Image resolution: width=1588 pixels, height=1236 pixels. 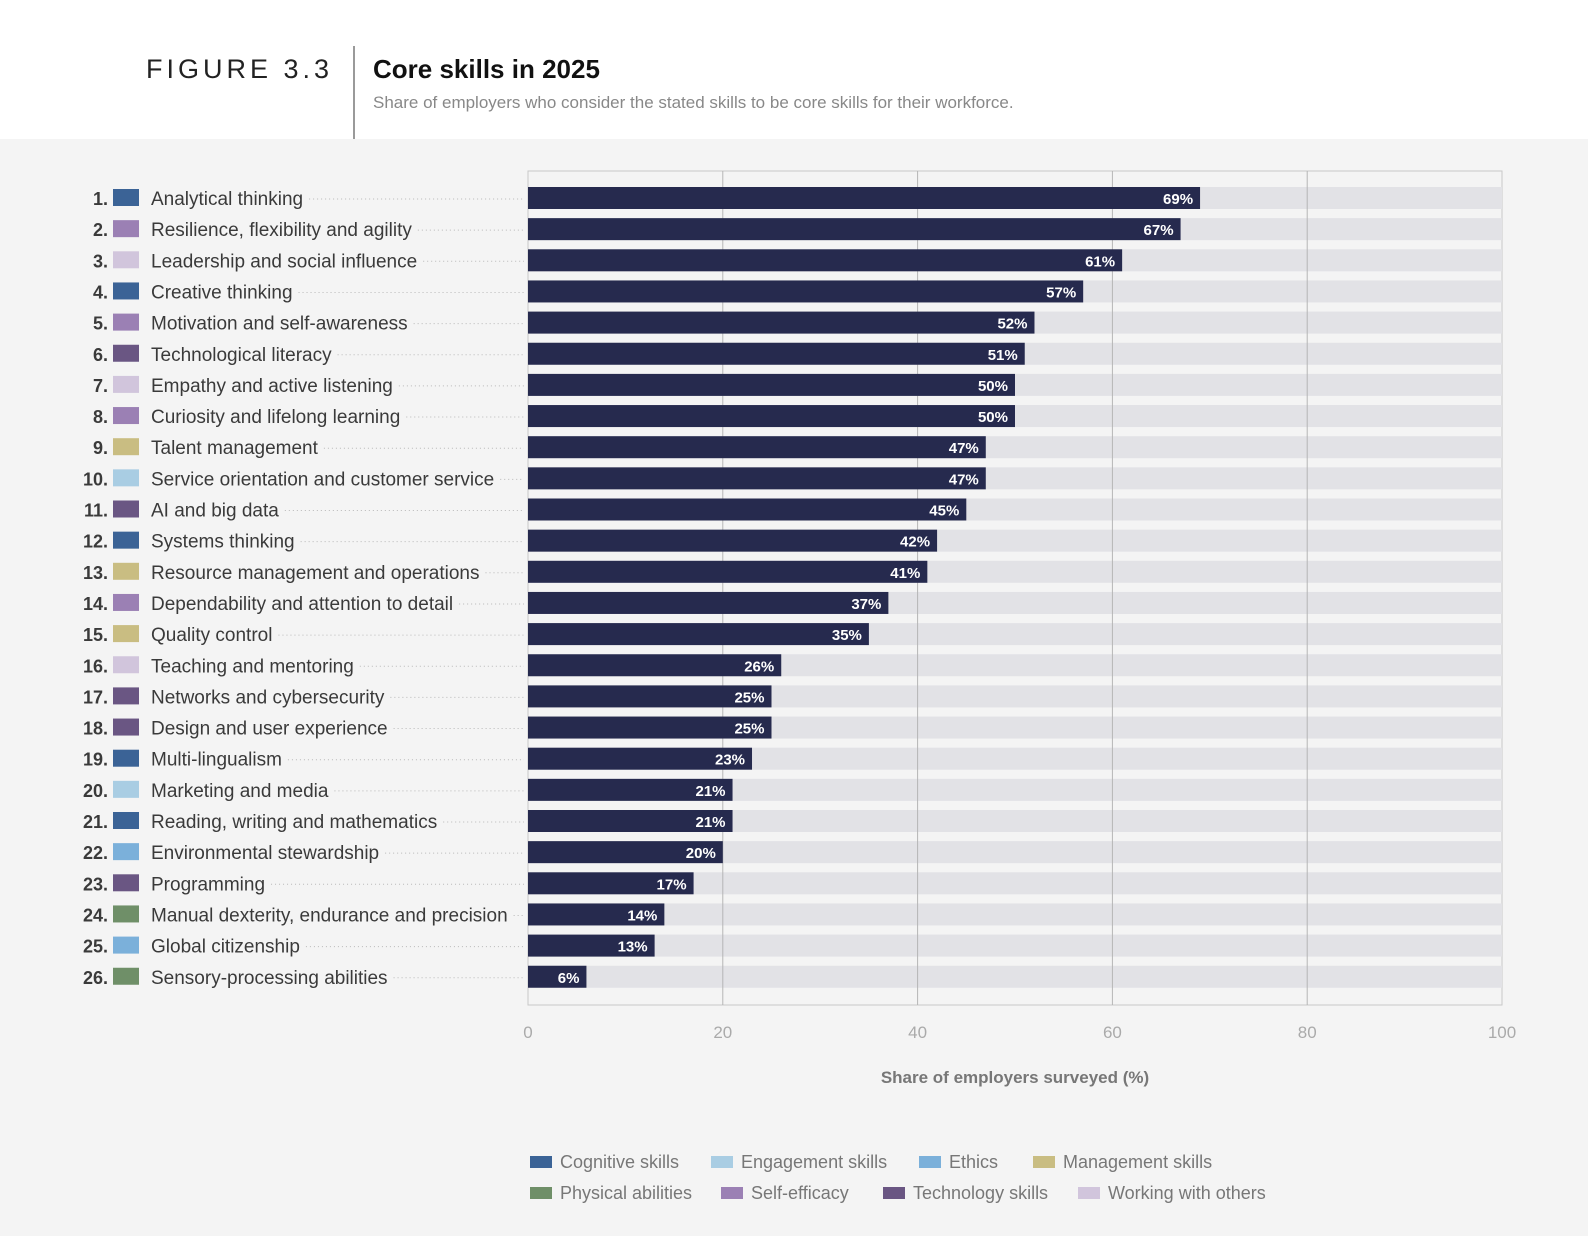 What do you see at coordinates (95, 760) in the screenshot?
I see `row-rank: 19.` at bounding box center [95, 760].